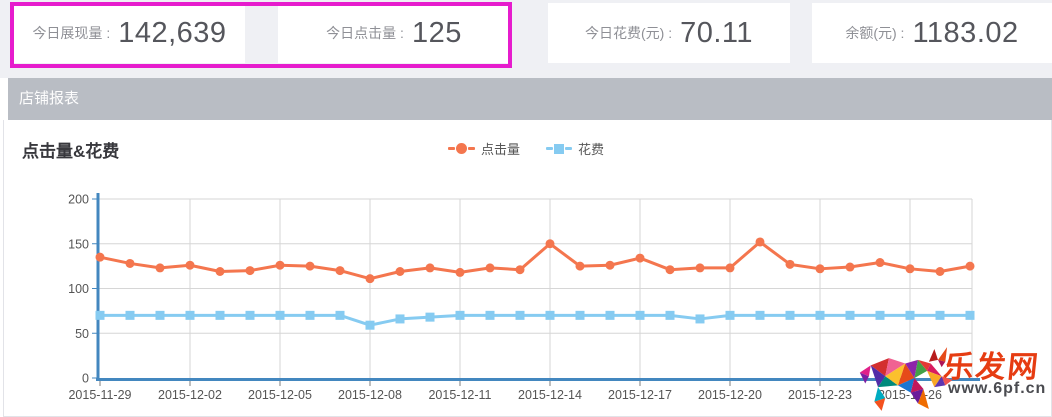 This screenshot has height=417, width=1052. Describe the element at coordinates (49, 98) in the screenshot. I see `section-title: 店铺报表` at that location.